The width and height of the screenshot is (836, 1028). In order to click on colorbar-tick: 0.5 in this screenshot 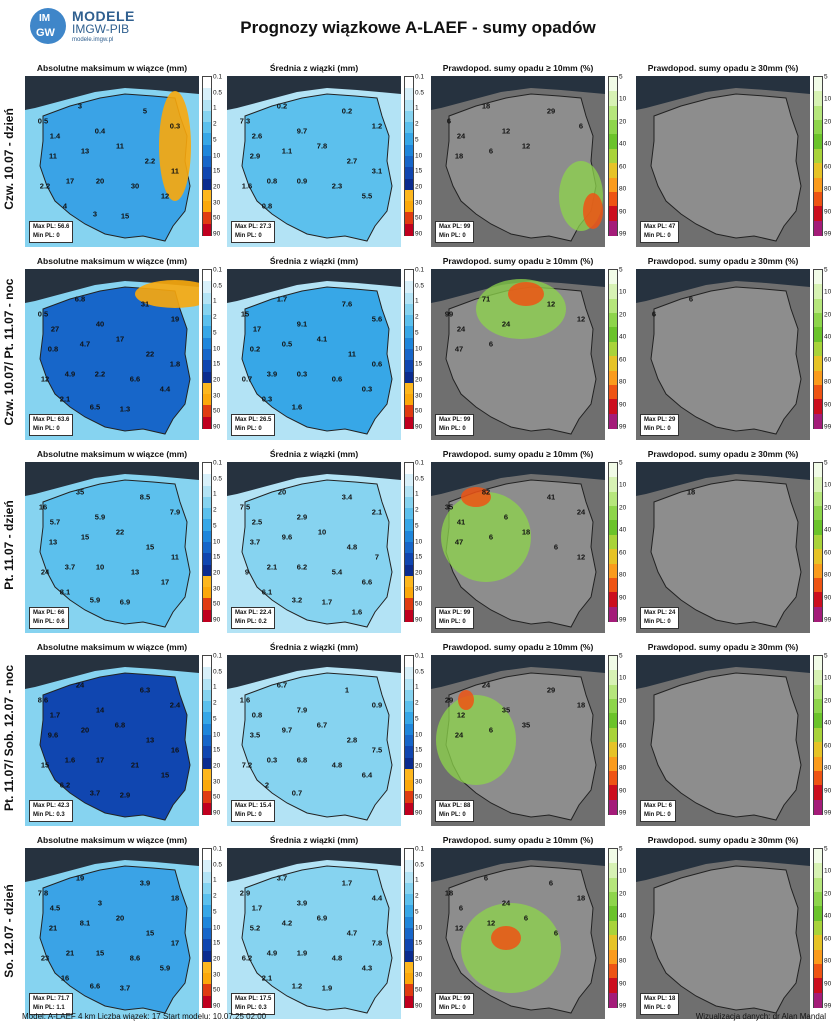, I will do `click(420, 479)`.